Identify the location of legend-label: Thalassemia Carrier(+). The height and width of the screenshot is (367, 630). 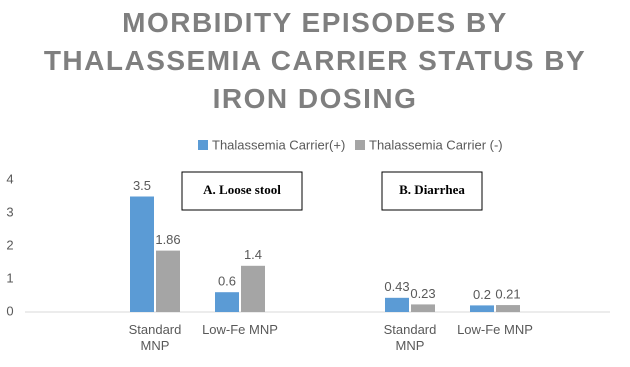
(278, 144).